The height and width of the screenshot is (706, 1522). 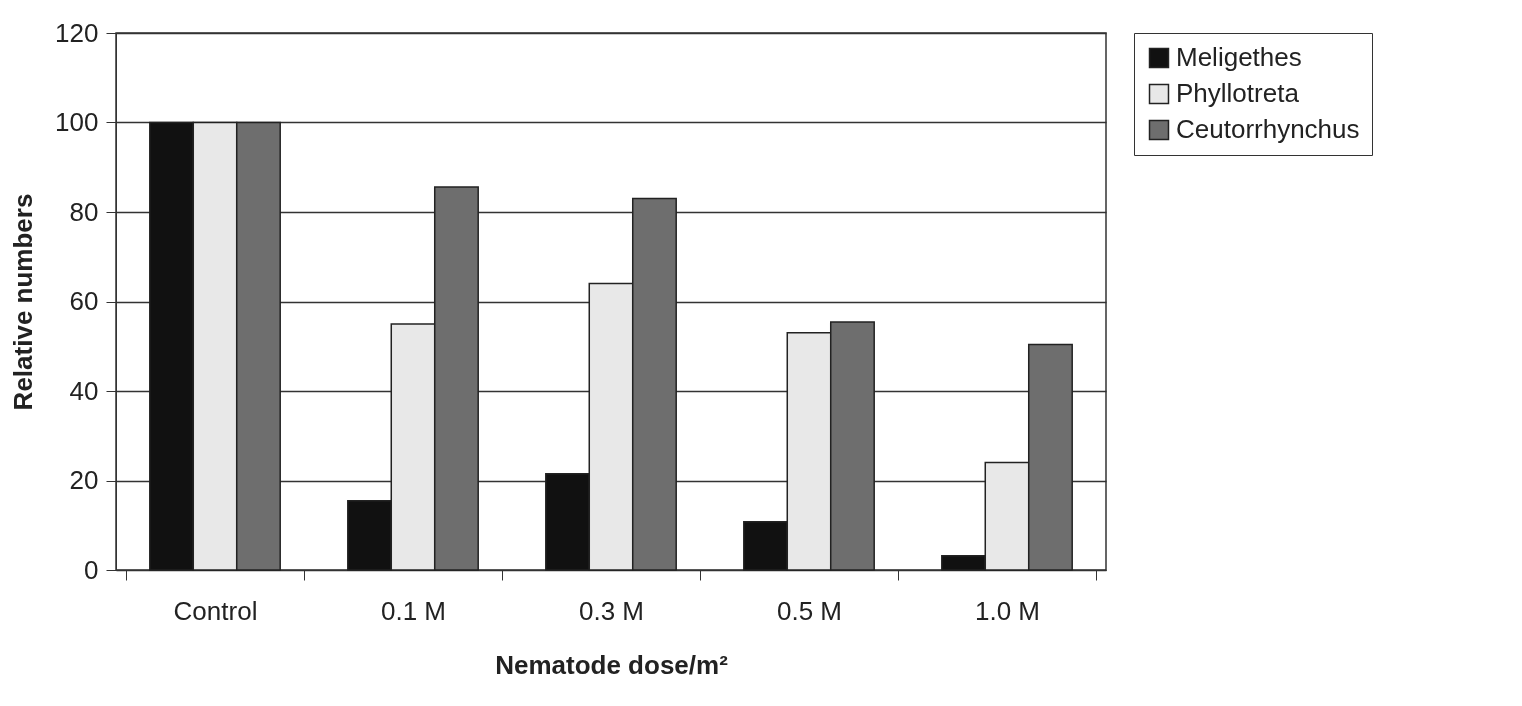 What do you see at coordinates (809, 610) in the screenshot?
I see `x-tick-label: 0.5 M` at bounding box center [809, 610].